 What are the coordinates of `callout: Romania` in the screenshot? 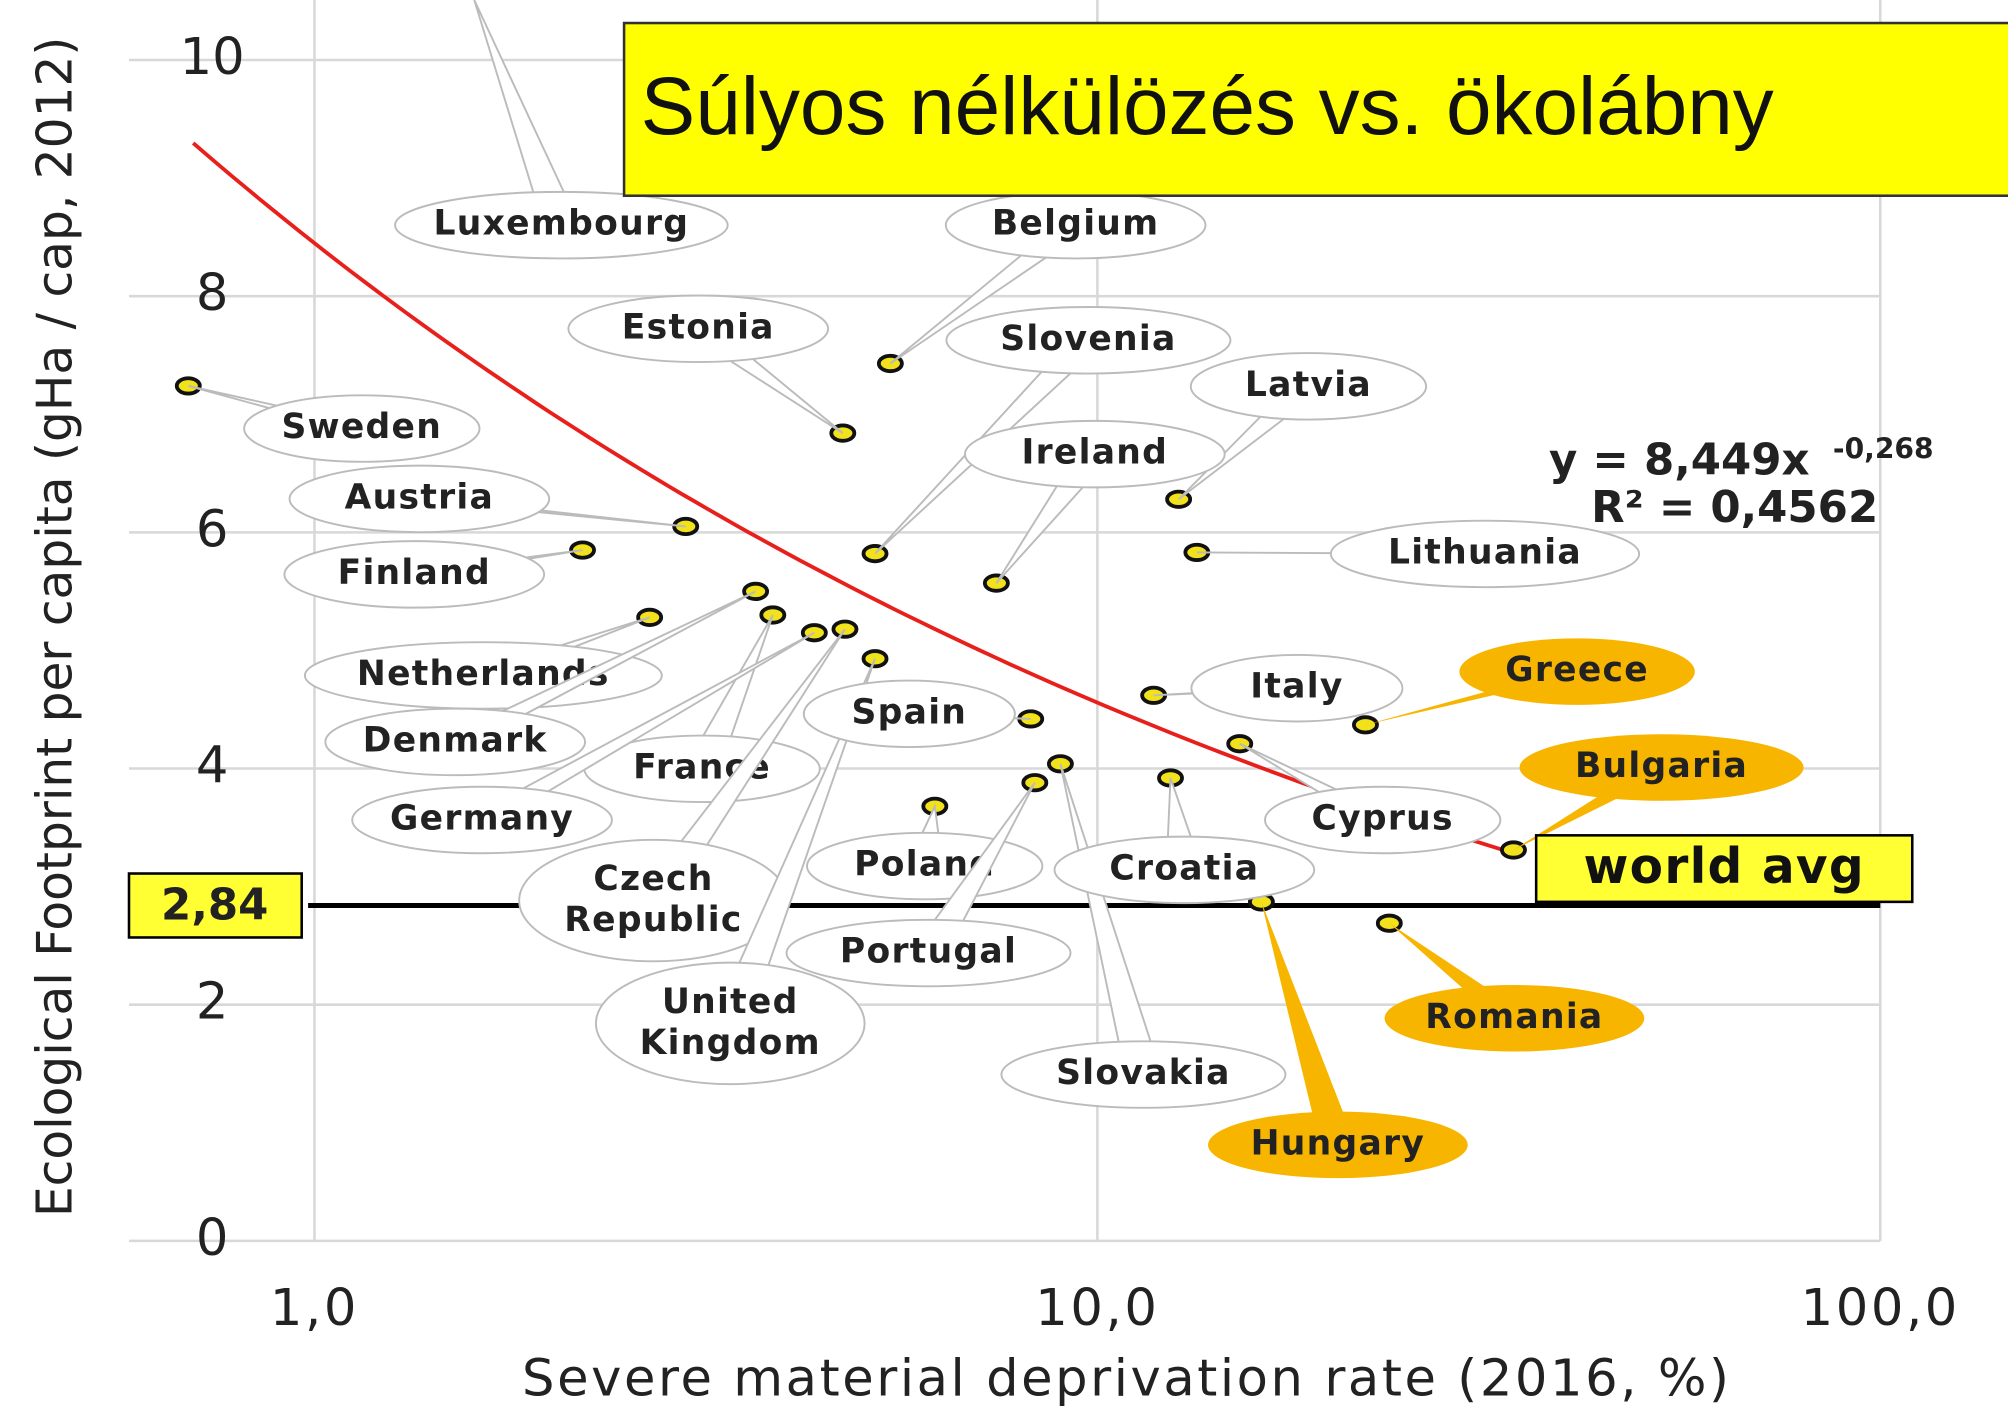 It's located at (1514, 987).